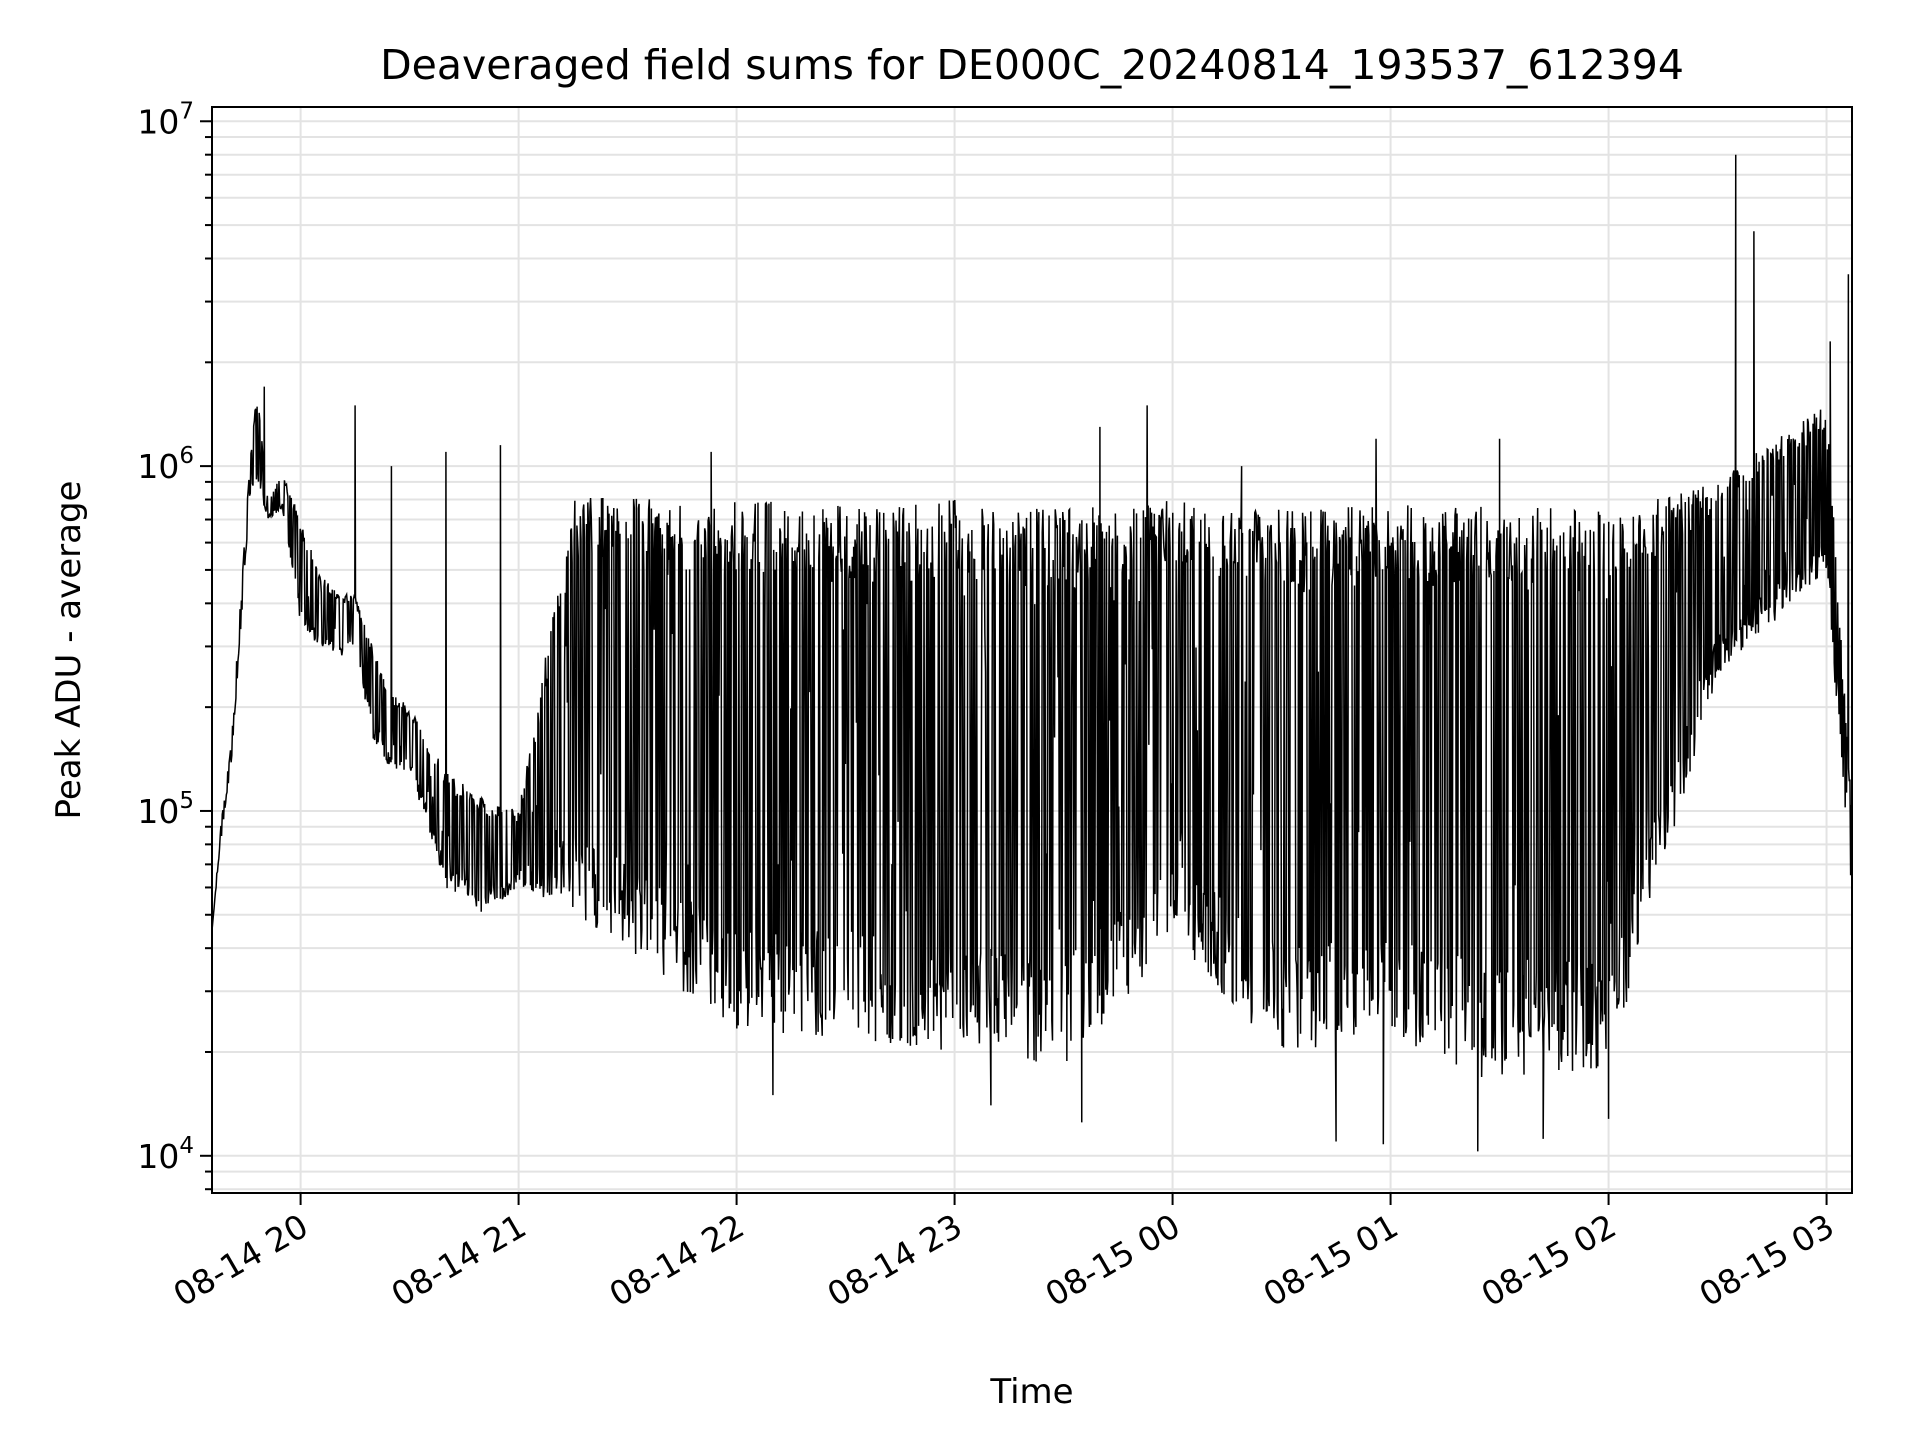 The height and width of the screenshot is (1440, 1920). Describe the element at coordinates (174, 644) in the screenshot. I see `y-axis: 104 105 106 107` at that location.